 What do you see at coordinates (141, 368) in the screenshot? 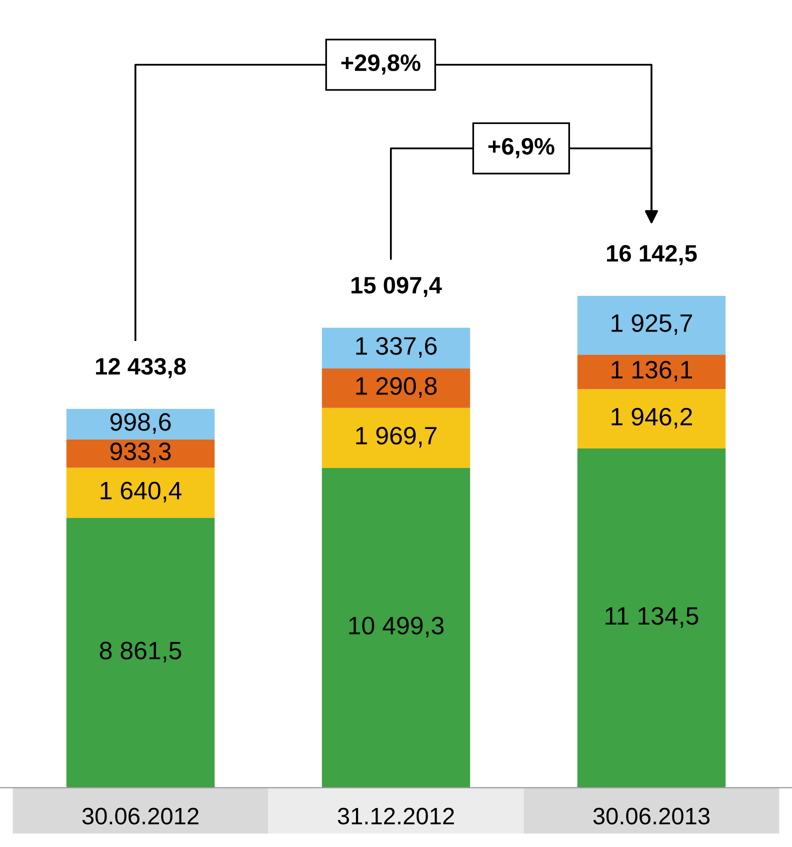
I see `total-label: 12 433,8` at bounding box center [141, 368].